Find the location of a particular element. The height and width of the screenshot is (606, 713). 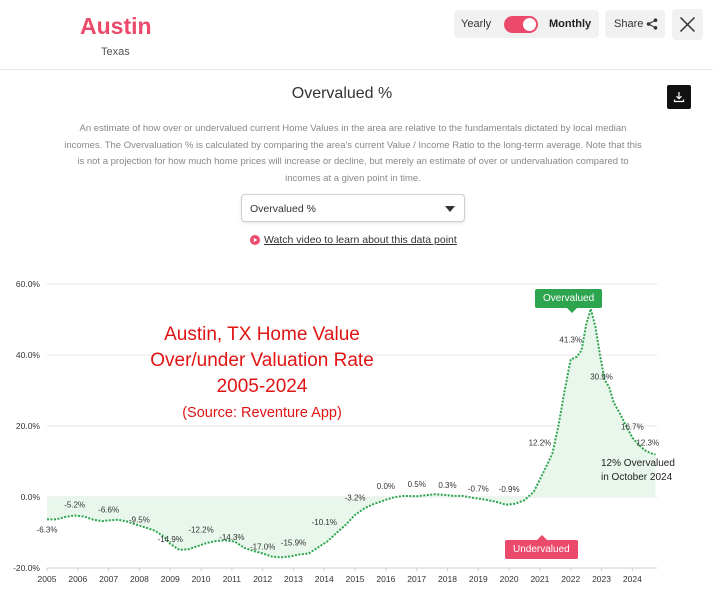

data-label: -3.2% is located at coordinates (355, 497).